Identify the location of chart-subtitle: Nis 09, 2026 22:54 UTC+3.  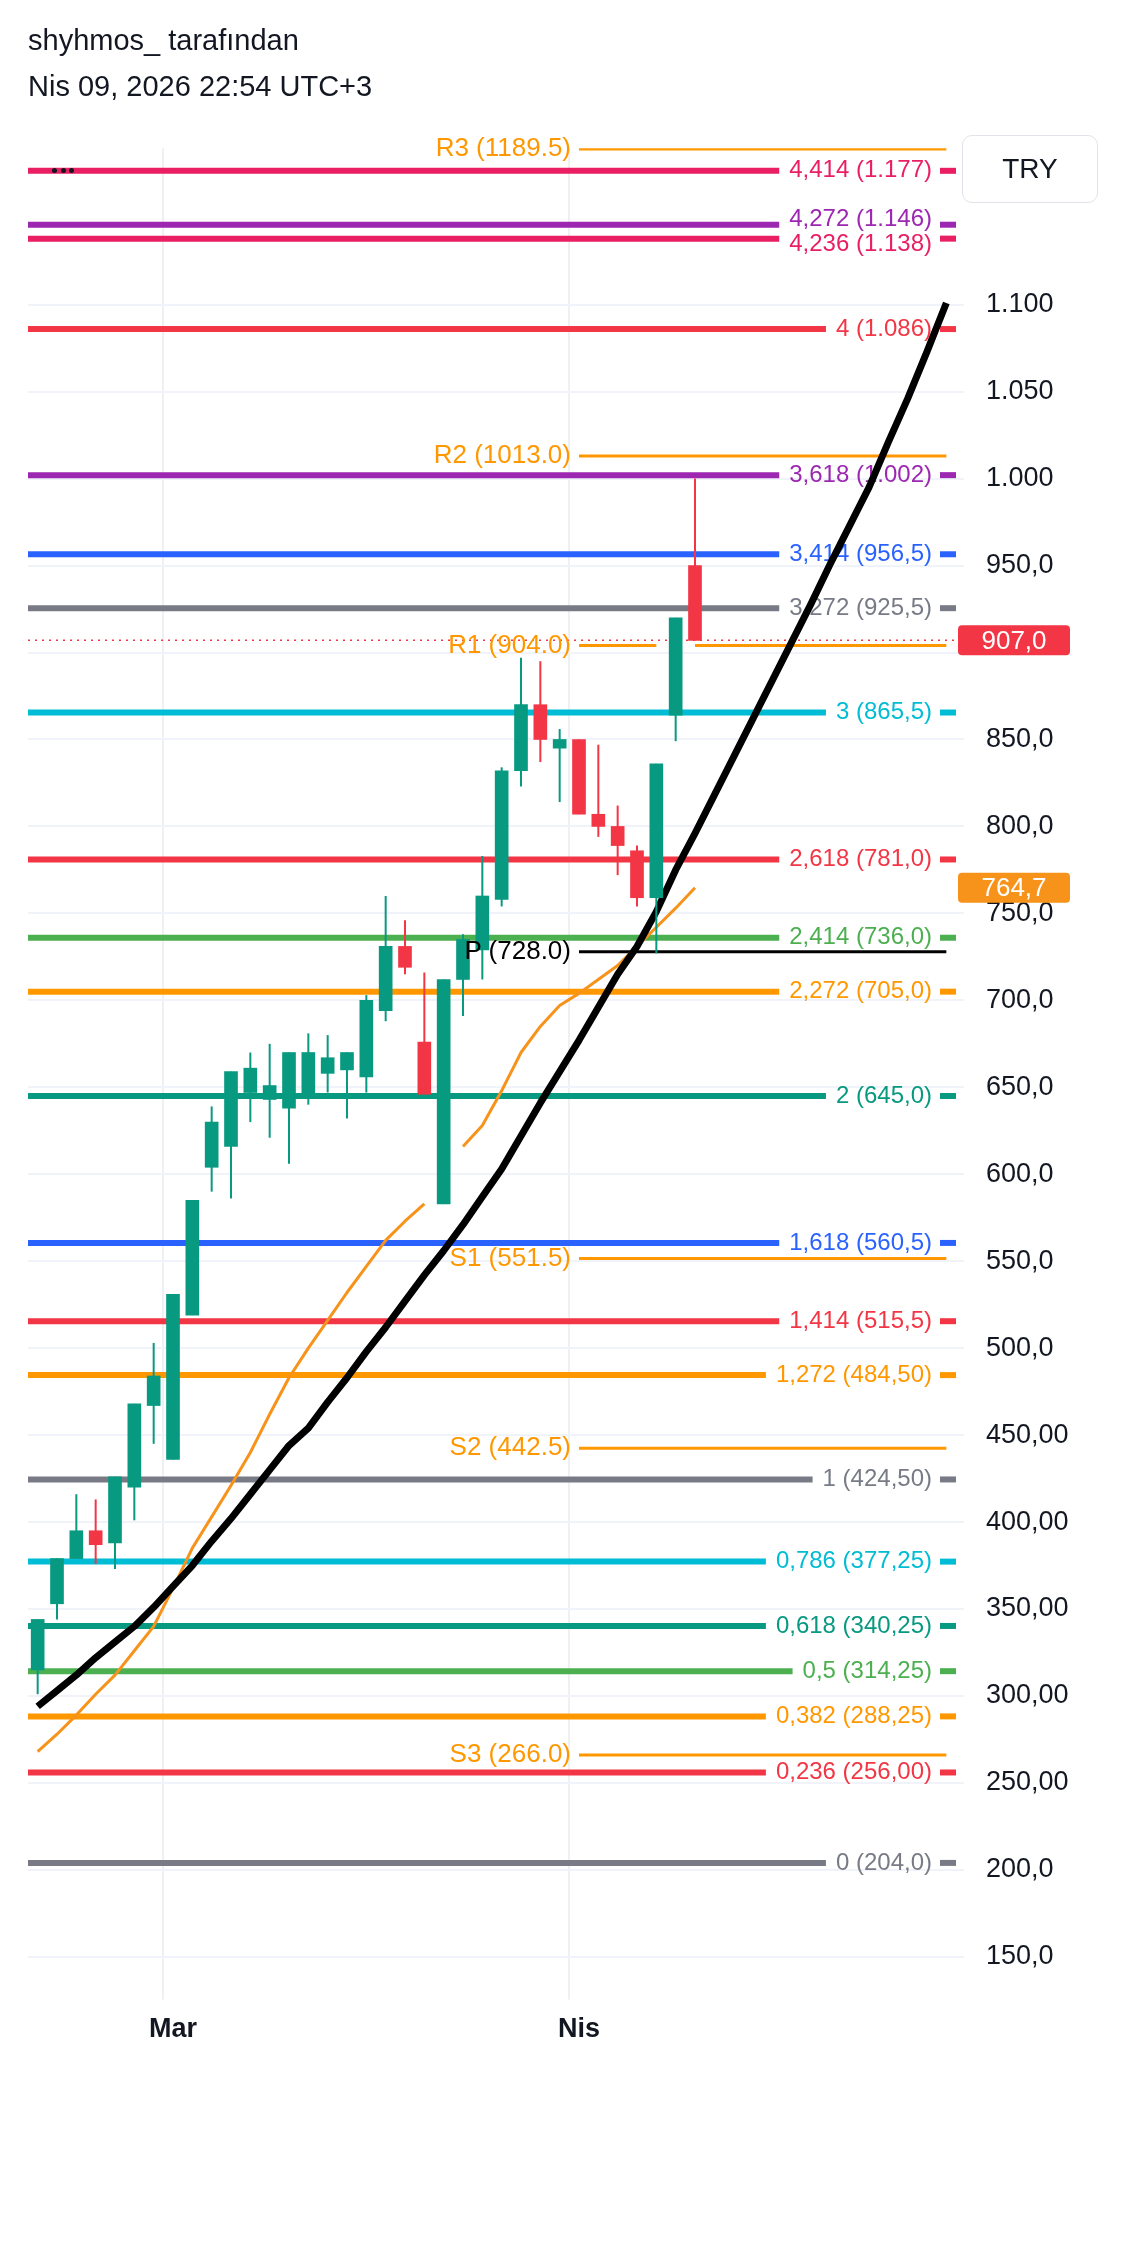
(200, 86).